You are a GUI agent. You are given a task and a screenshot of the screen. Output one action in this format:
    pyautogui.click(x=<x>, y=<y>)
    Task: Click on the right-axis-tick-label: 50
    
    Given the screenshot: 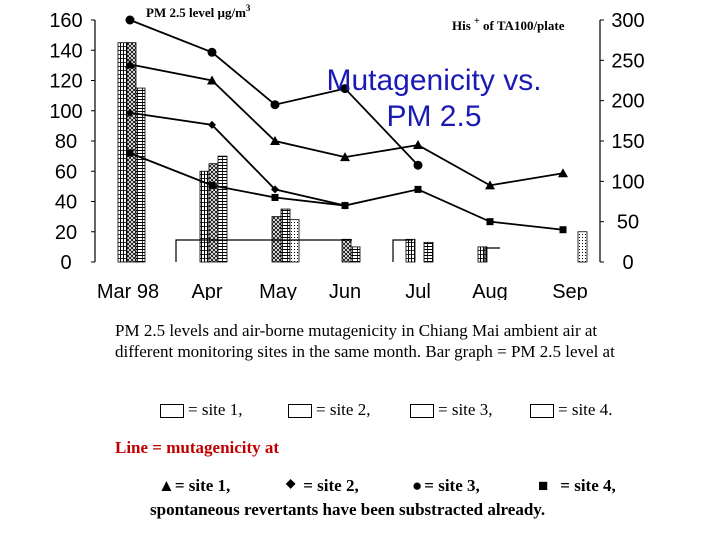 What is the action you would take?
    pyautogui.click(x=628, y=223)
    